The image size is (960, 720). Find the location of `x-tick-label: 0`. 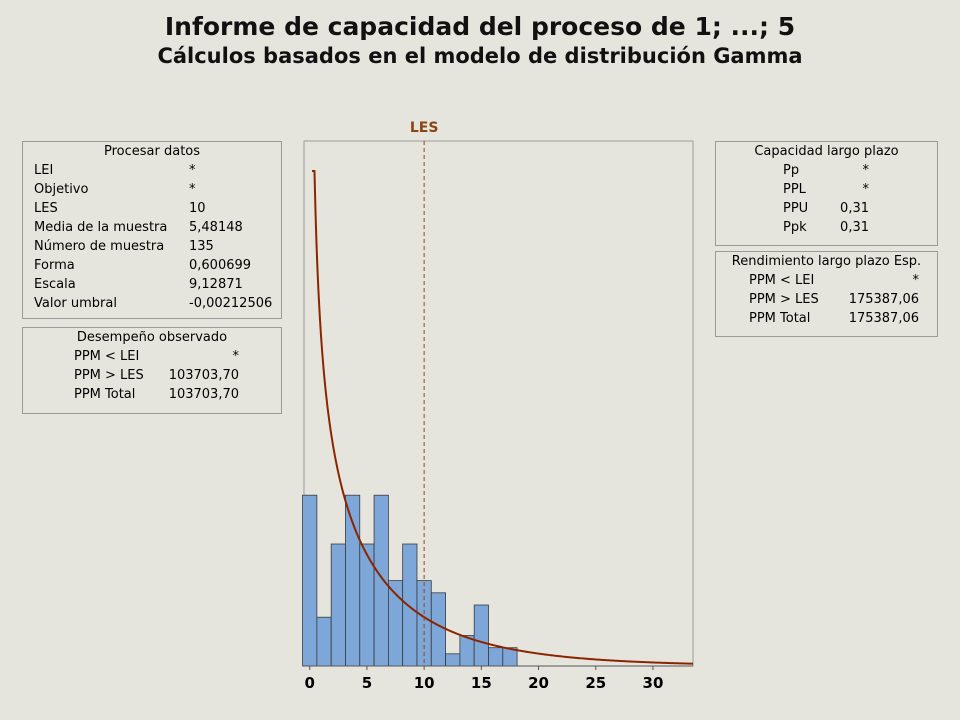

x-tick-label: 0 is located at coordinates (310, 683).